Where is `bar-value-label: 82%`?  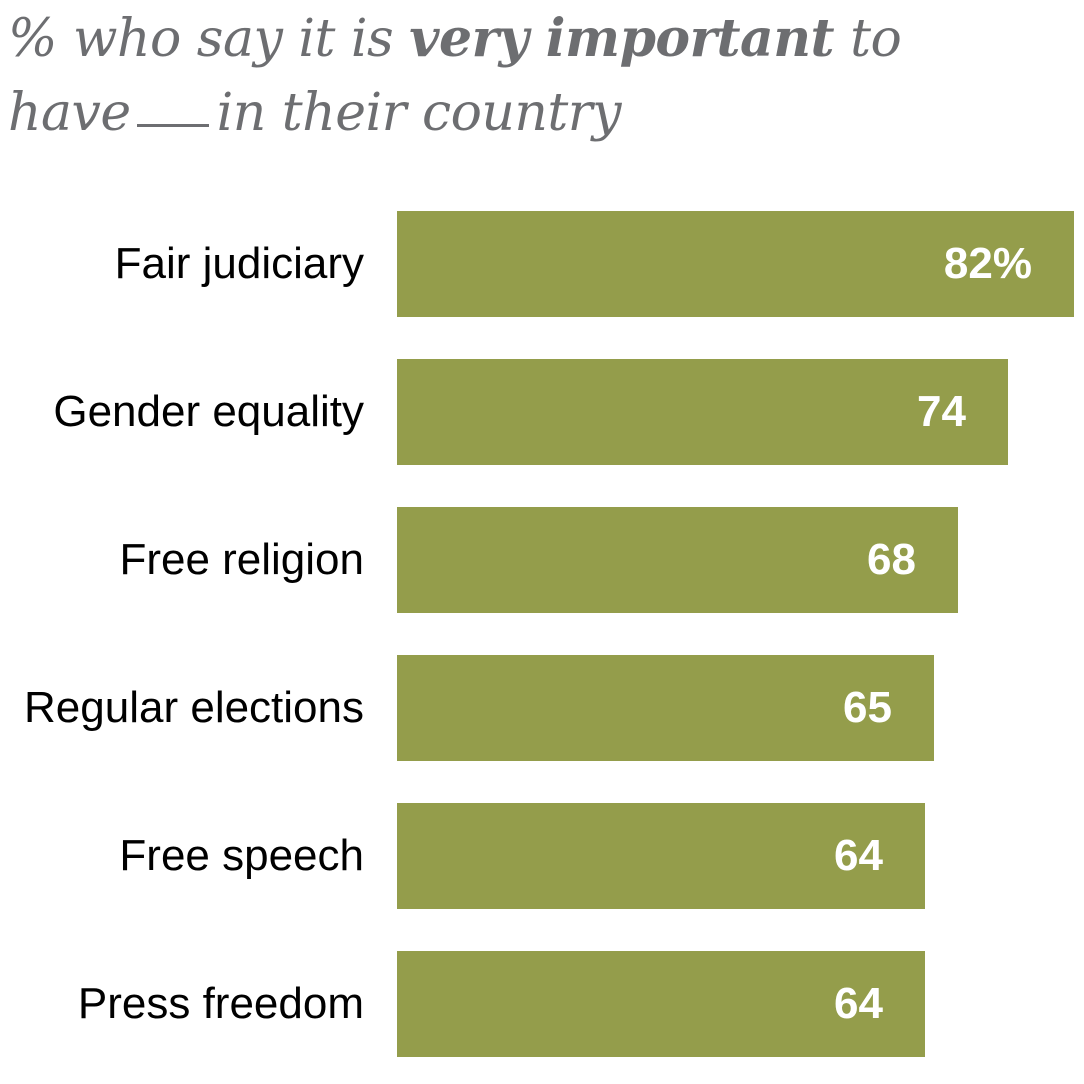
bar-value-label: 82% is located at coordinates (987, 263).